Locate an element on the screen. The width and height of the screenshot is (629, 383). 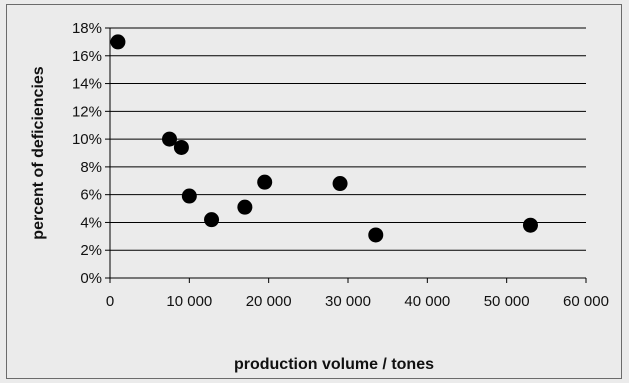
y-tick-label-2: 4% is located at coordinates (91, 222).